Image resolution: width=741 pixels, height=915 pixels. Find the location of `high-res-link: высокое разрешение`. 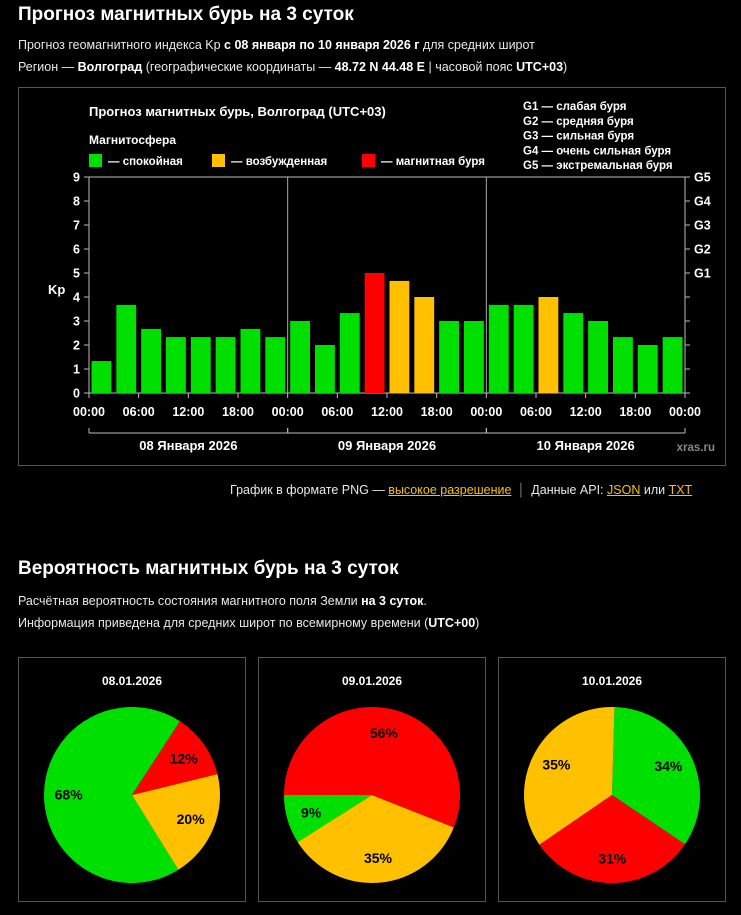

high-res-link: высокое разрешение is located at coordinates (450, 490).